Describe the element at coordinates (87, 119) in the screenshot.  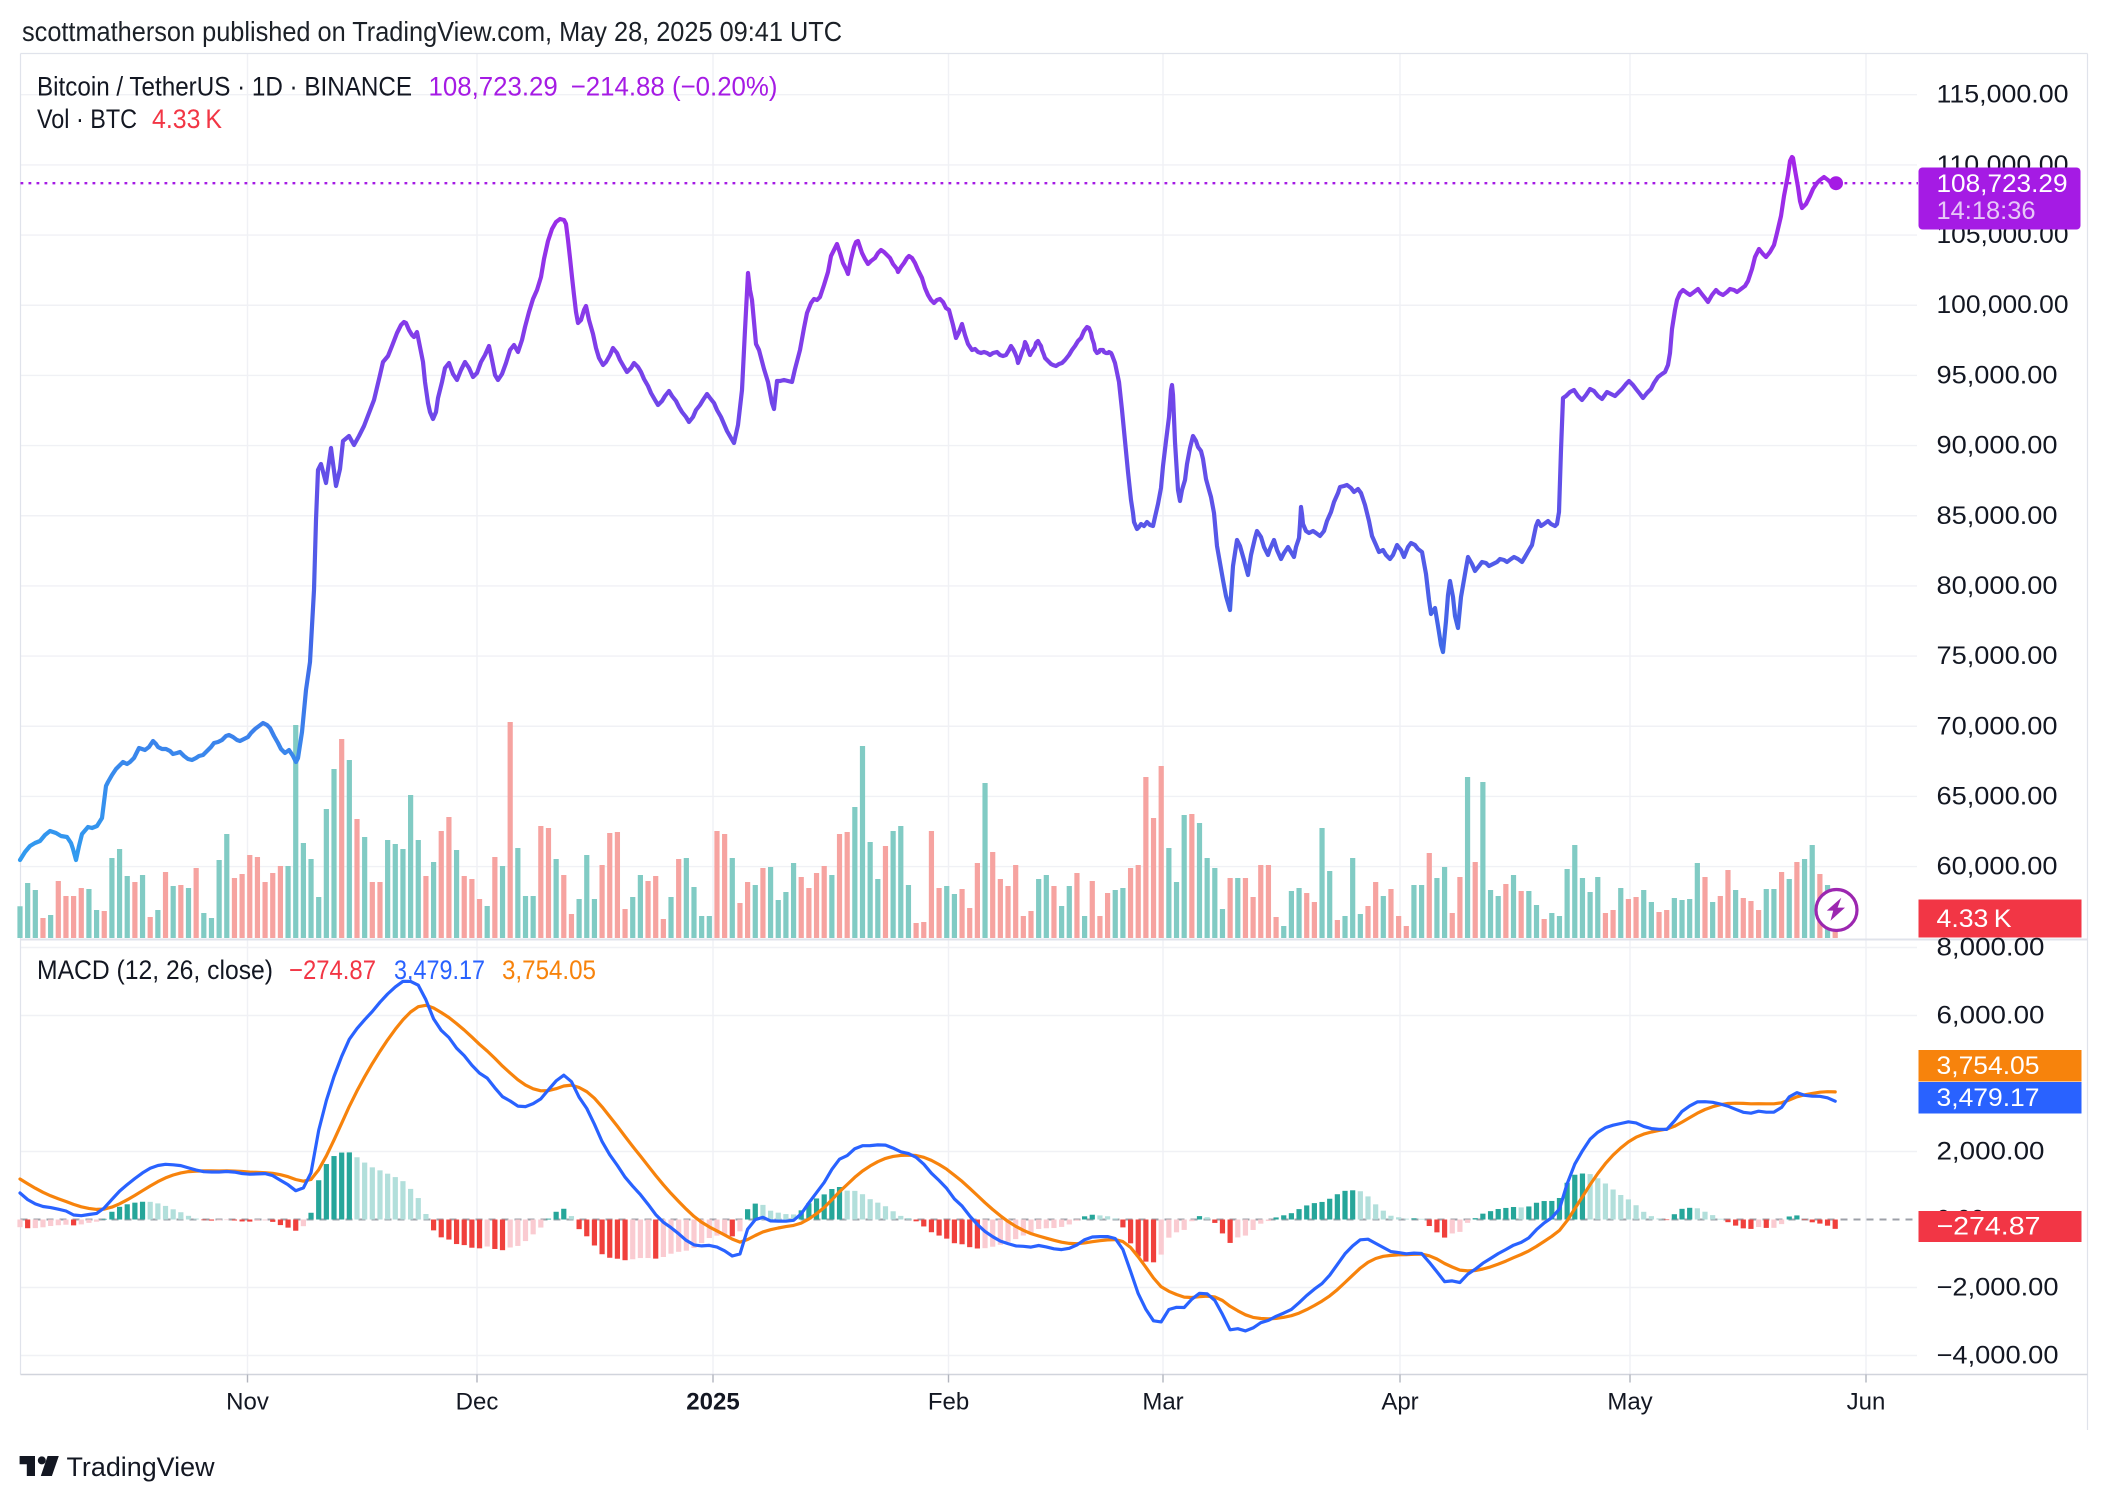
I see `svg-text: Vol · BTC` at that location.